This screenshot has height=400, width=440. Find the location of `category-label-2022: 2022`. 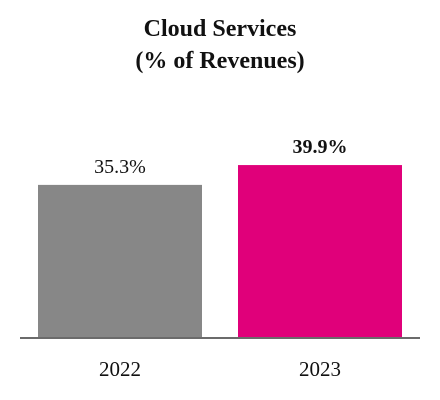

category-label-2022: 2022 is located at coordinates (120, 369).